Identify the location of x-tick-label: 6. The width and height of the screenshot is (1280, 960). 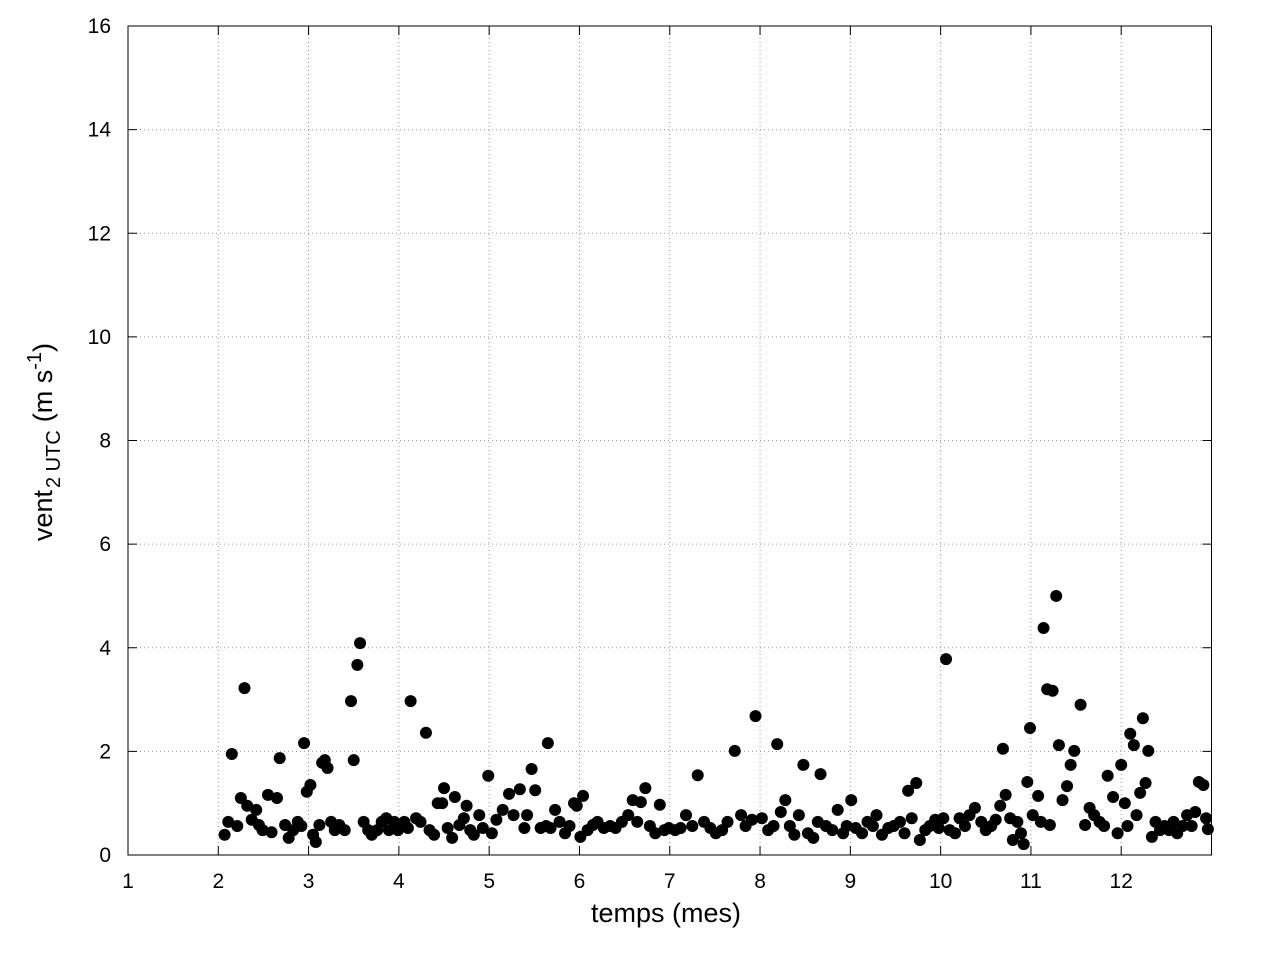
(580, 881).